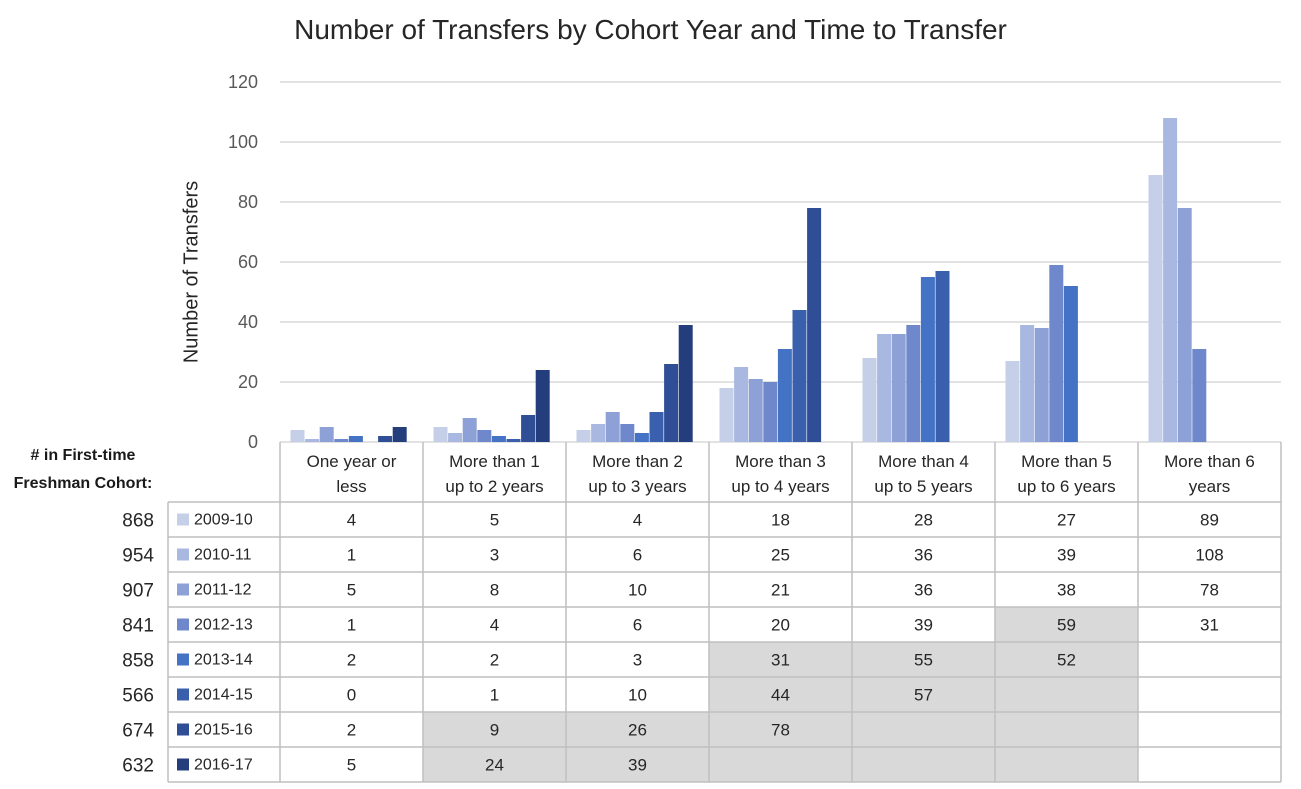 The width and height of the screenshot is (1301, 789). Describe the element at coordinates (494, 590) in the screenshot. I see `data-label: 8` at that location.